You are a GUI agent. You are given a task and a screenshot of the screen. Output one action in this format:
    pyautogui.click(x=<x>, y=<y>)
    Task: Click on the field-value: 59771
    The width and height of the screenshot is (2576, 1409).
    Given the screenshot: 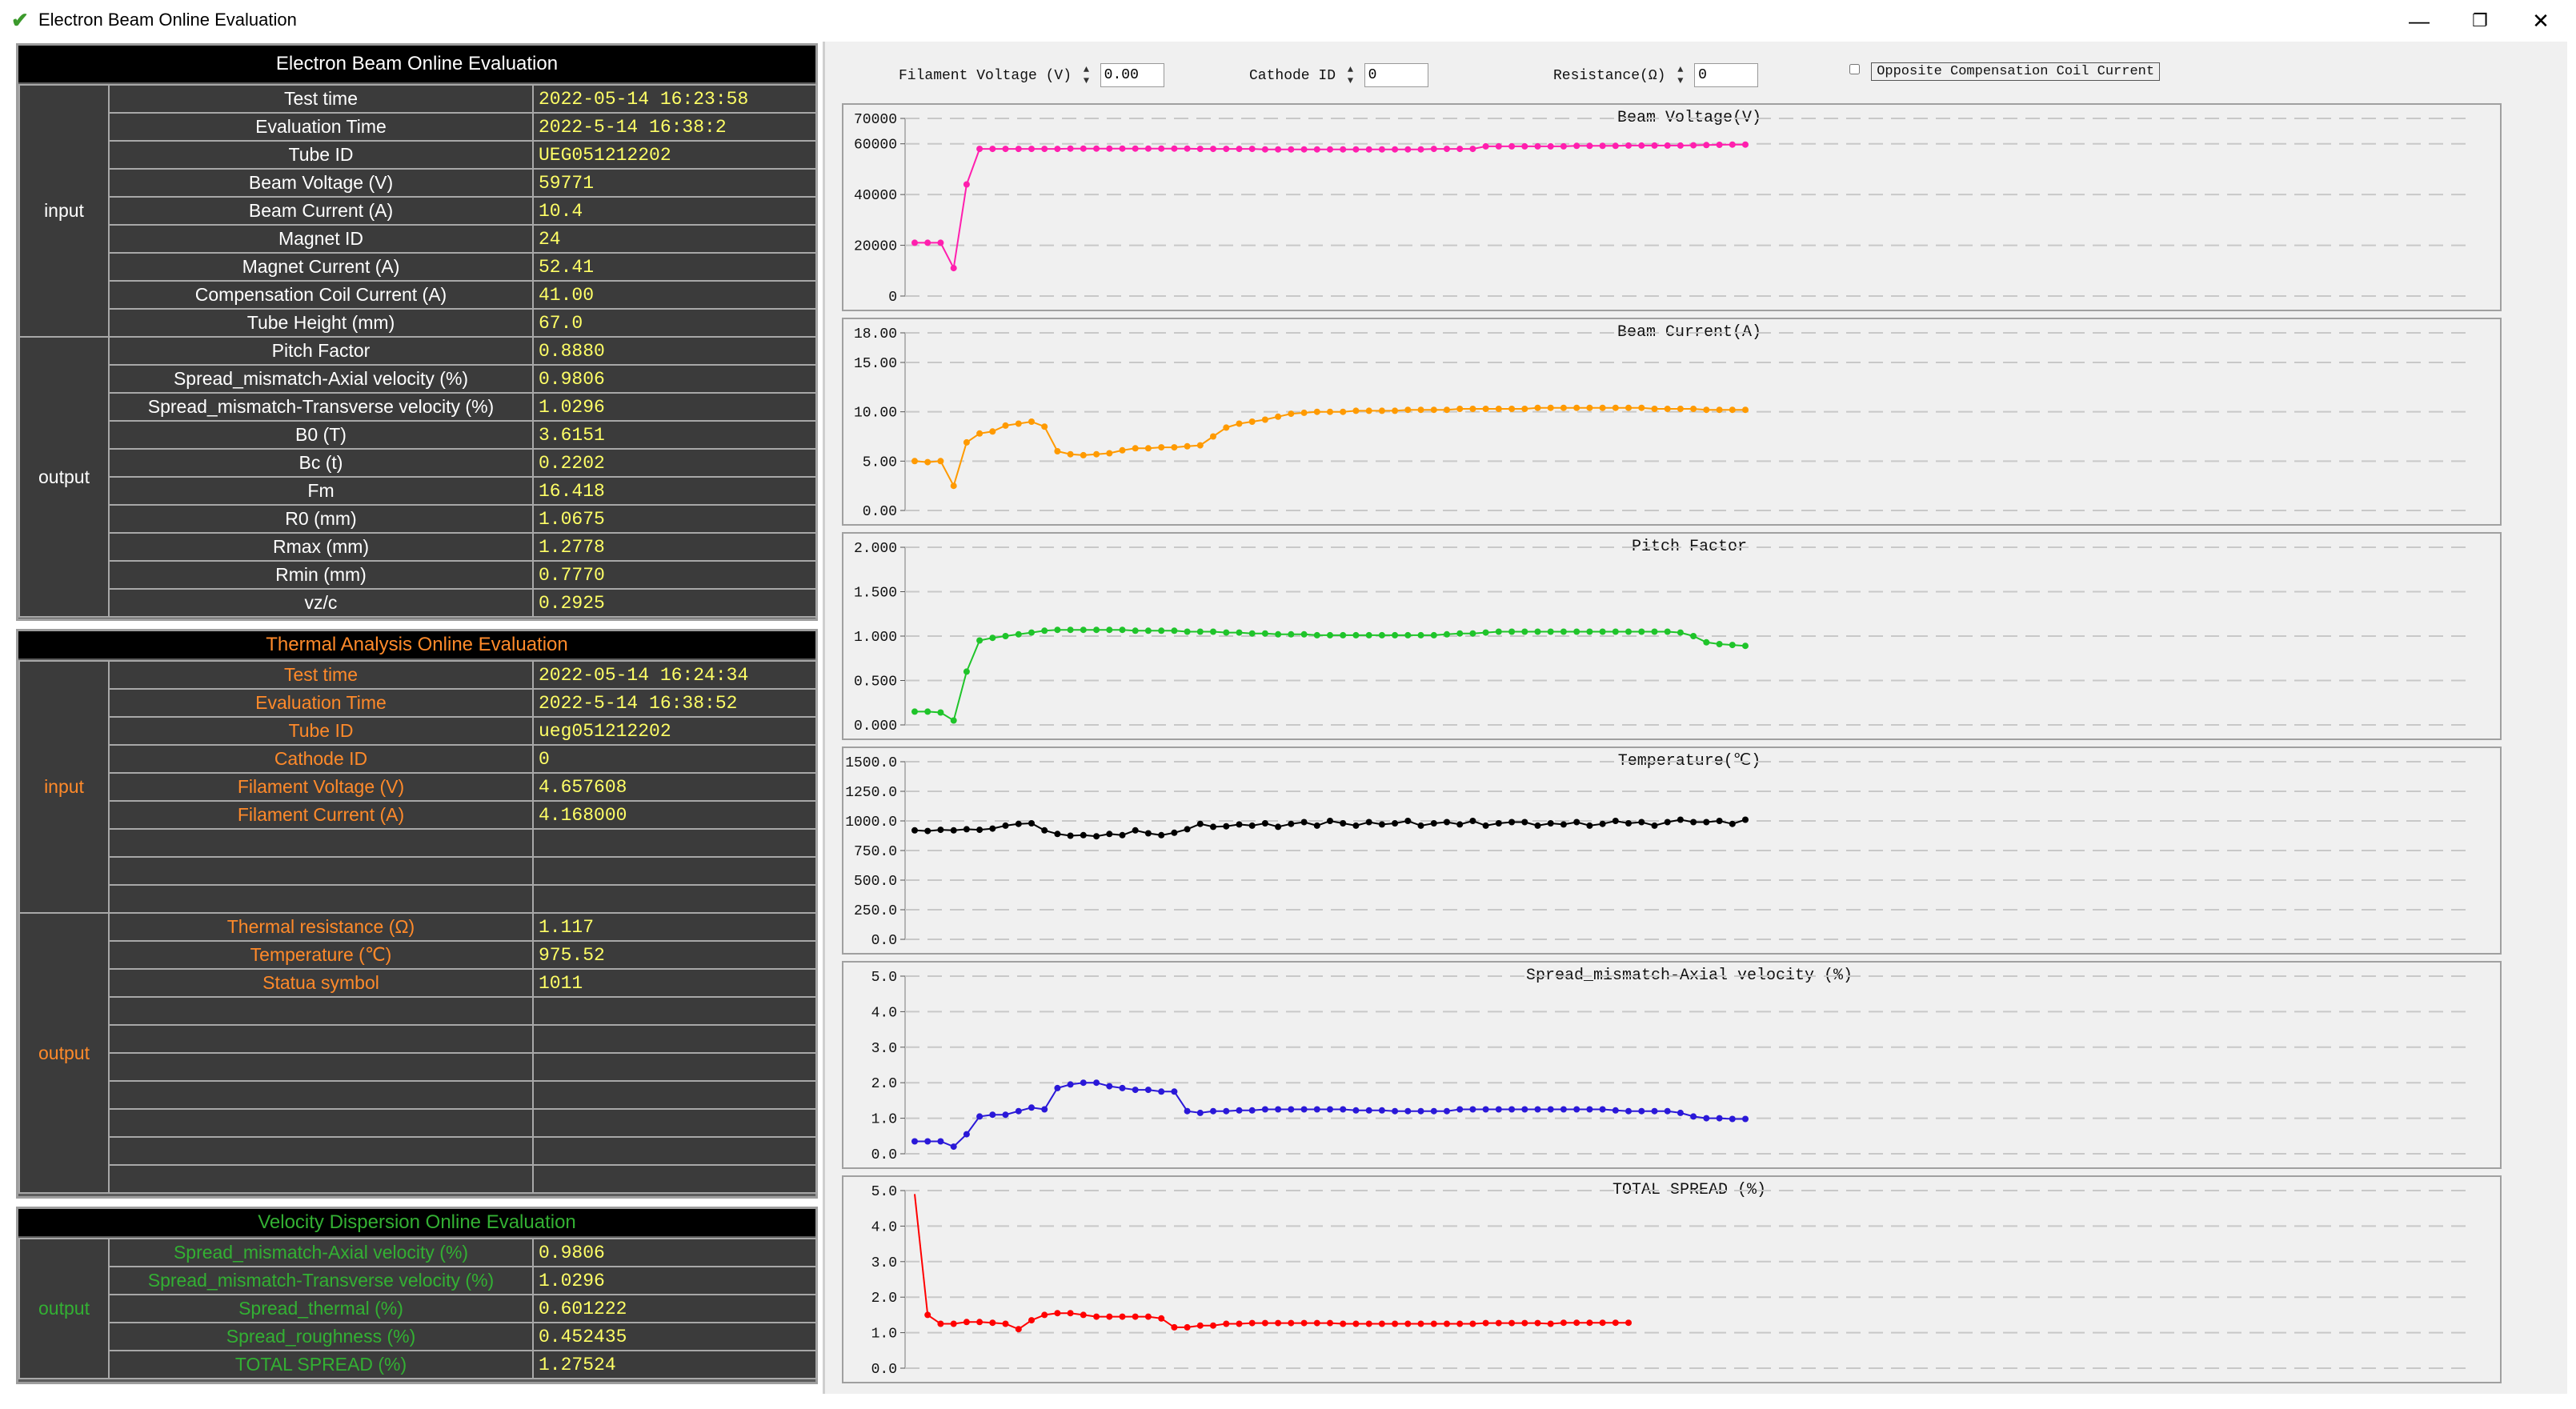 What is the action you would take?
    pyautogui.click(x=674, y=183)
    